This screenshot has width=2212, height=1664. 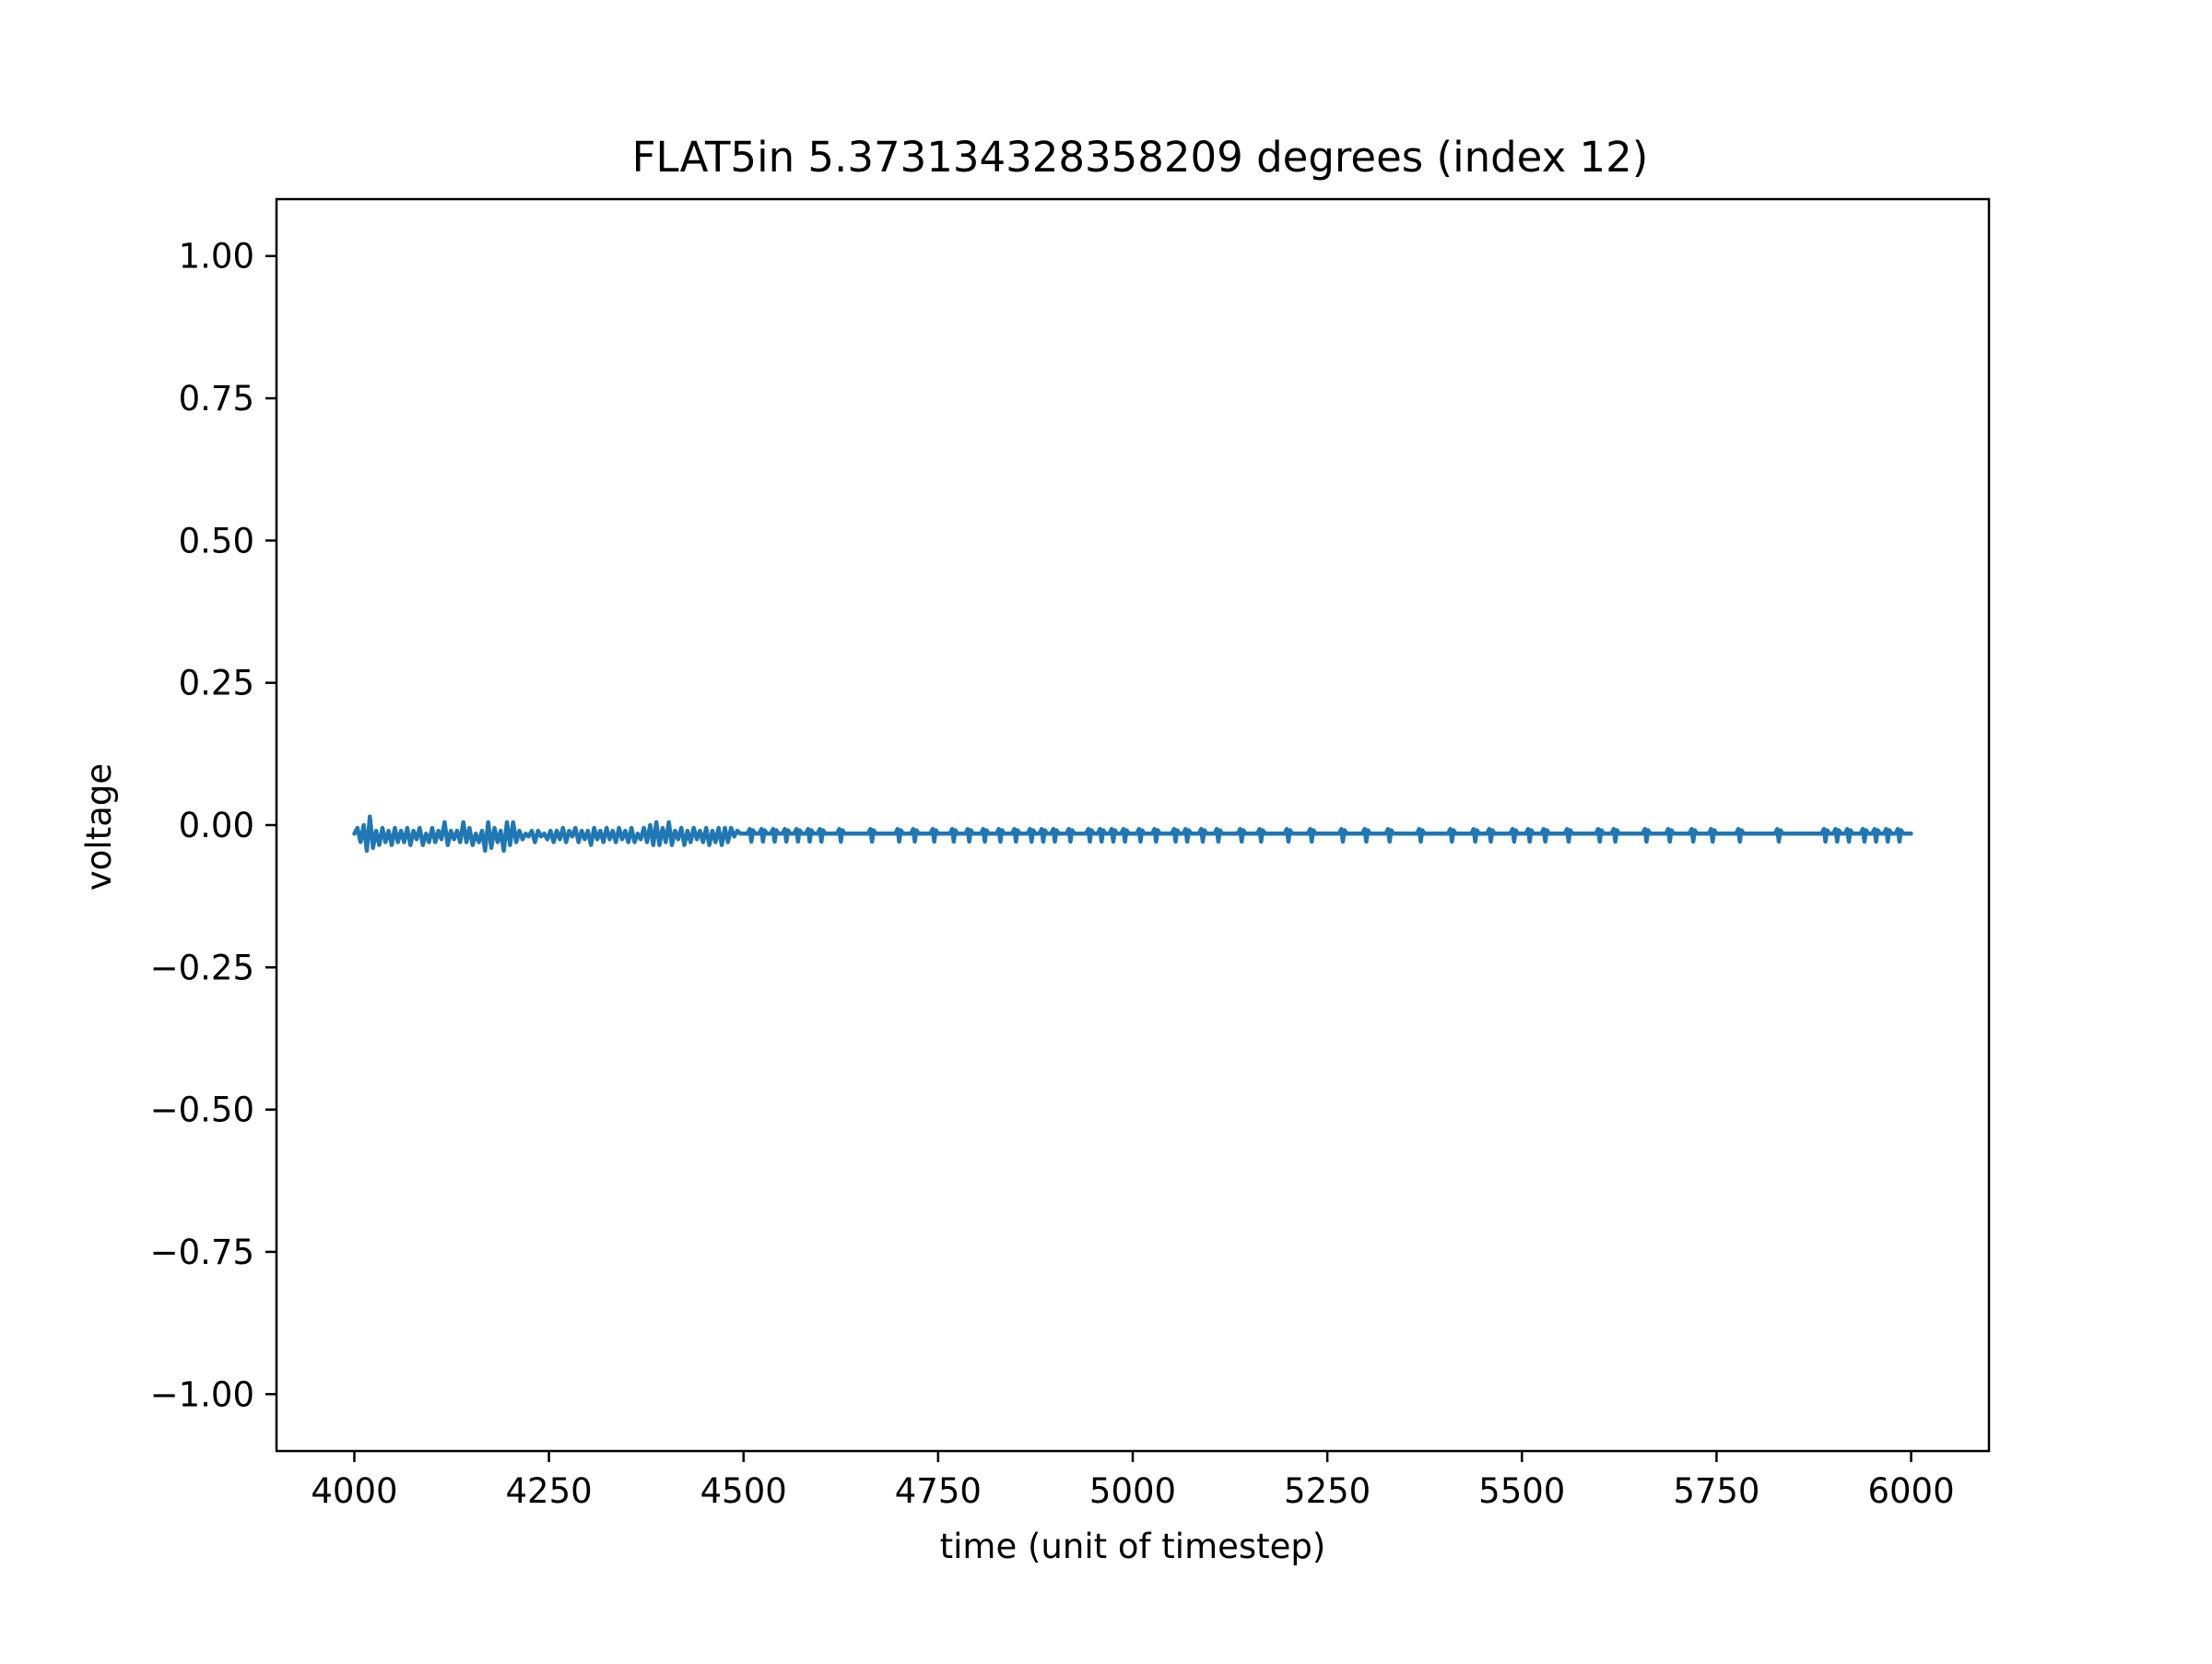 I want to click on y-axis-label: voltage, so click(x=99, y=827).